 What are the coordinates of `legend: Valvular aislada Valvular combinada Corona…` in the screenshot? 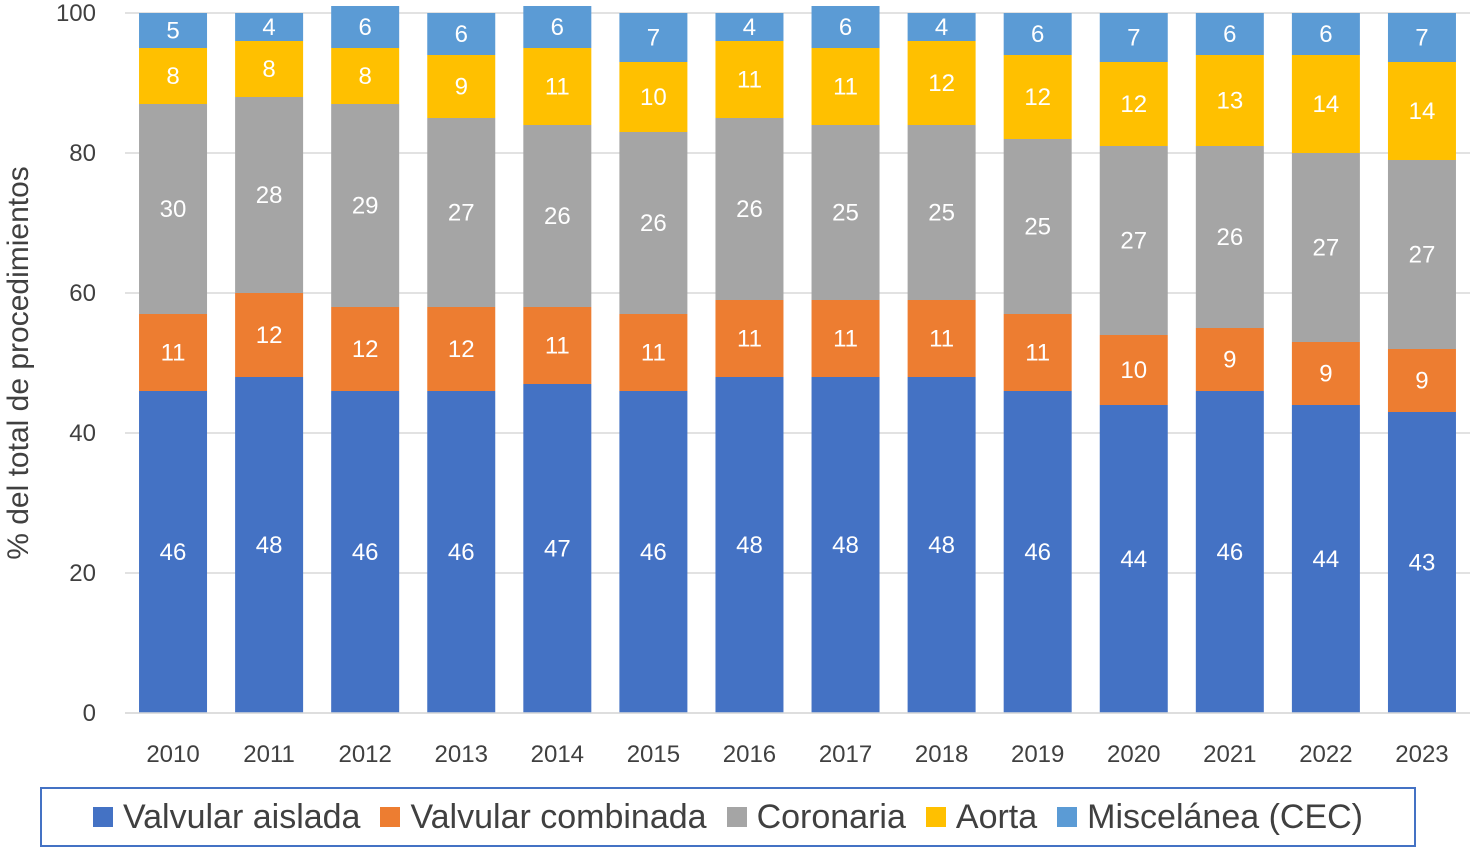 It's located at (728, 817).